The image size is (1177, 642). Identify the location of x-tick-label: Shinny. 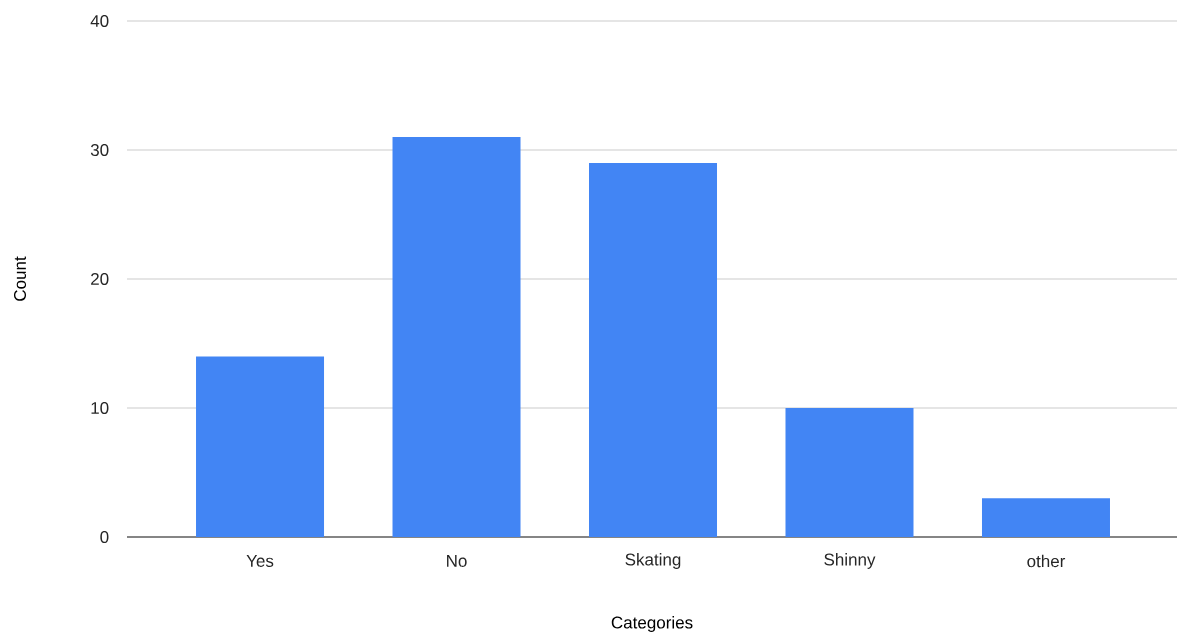
(850, 561).